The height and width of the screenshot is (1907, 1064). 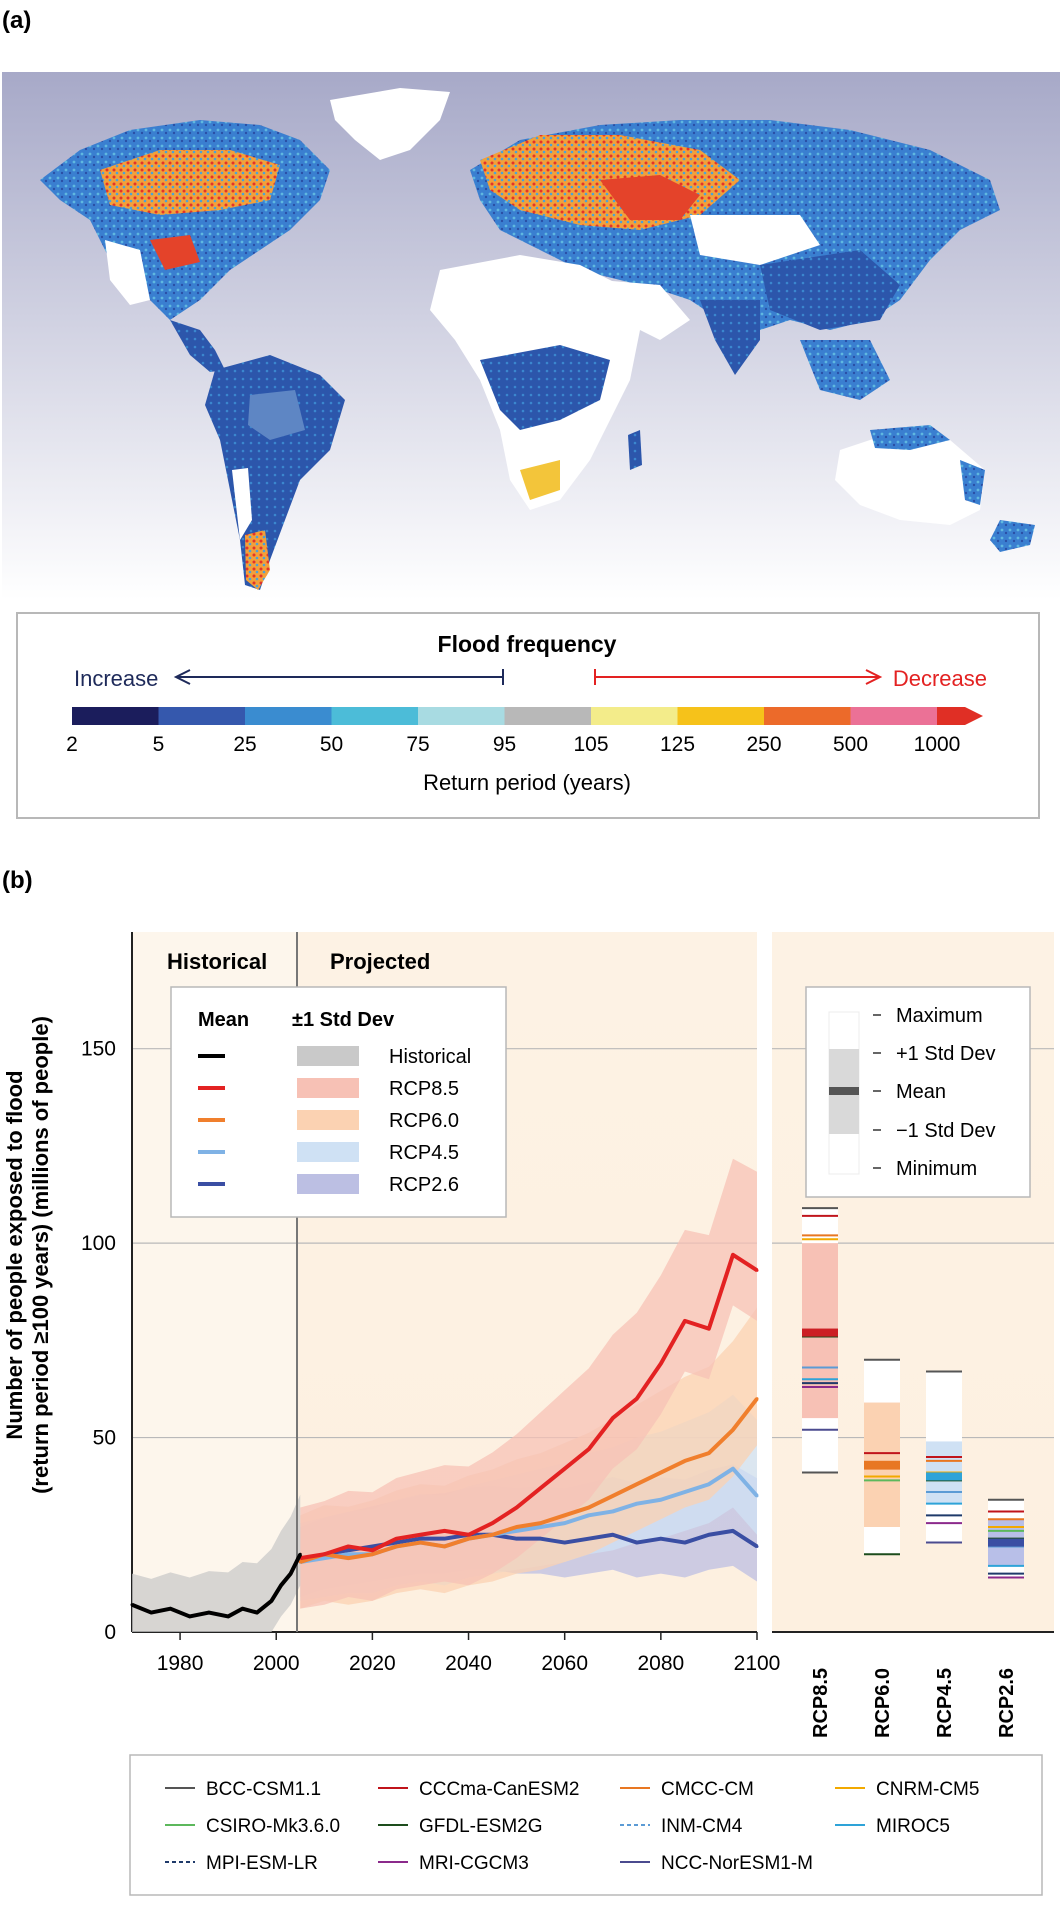 What do you see at coordinates (17, 880) in the screenshot?
I see `panel-b-label: (b)` at bounding box center [17, 880].